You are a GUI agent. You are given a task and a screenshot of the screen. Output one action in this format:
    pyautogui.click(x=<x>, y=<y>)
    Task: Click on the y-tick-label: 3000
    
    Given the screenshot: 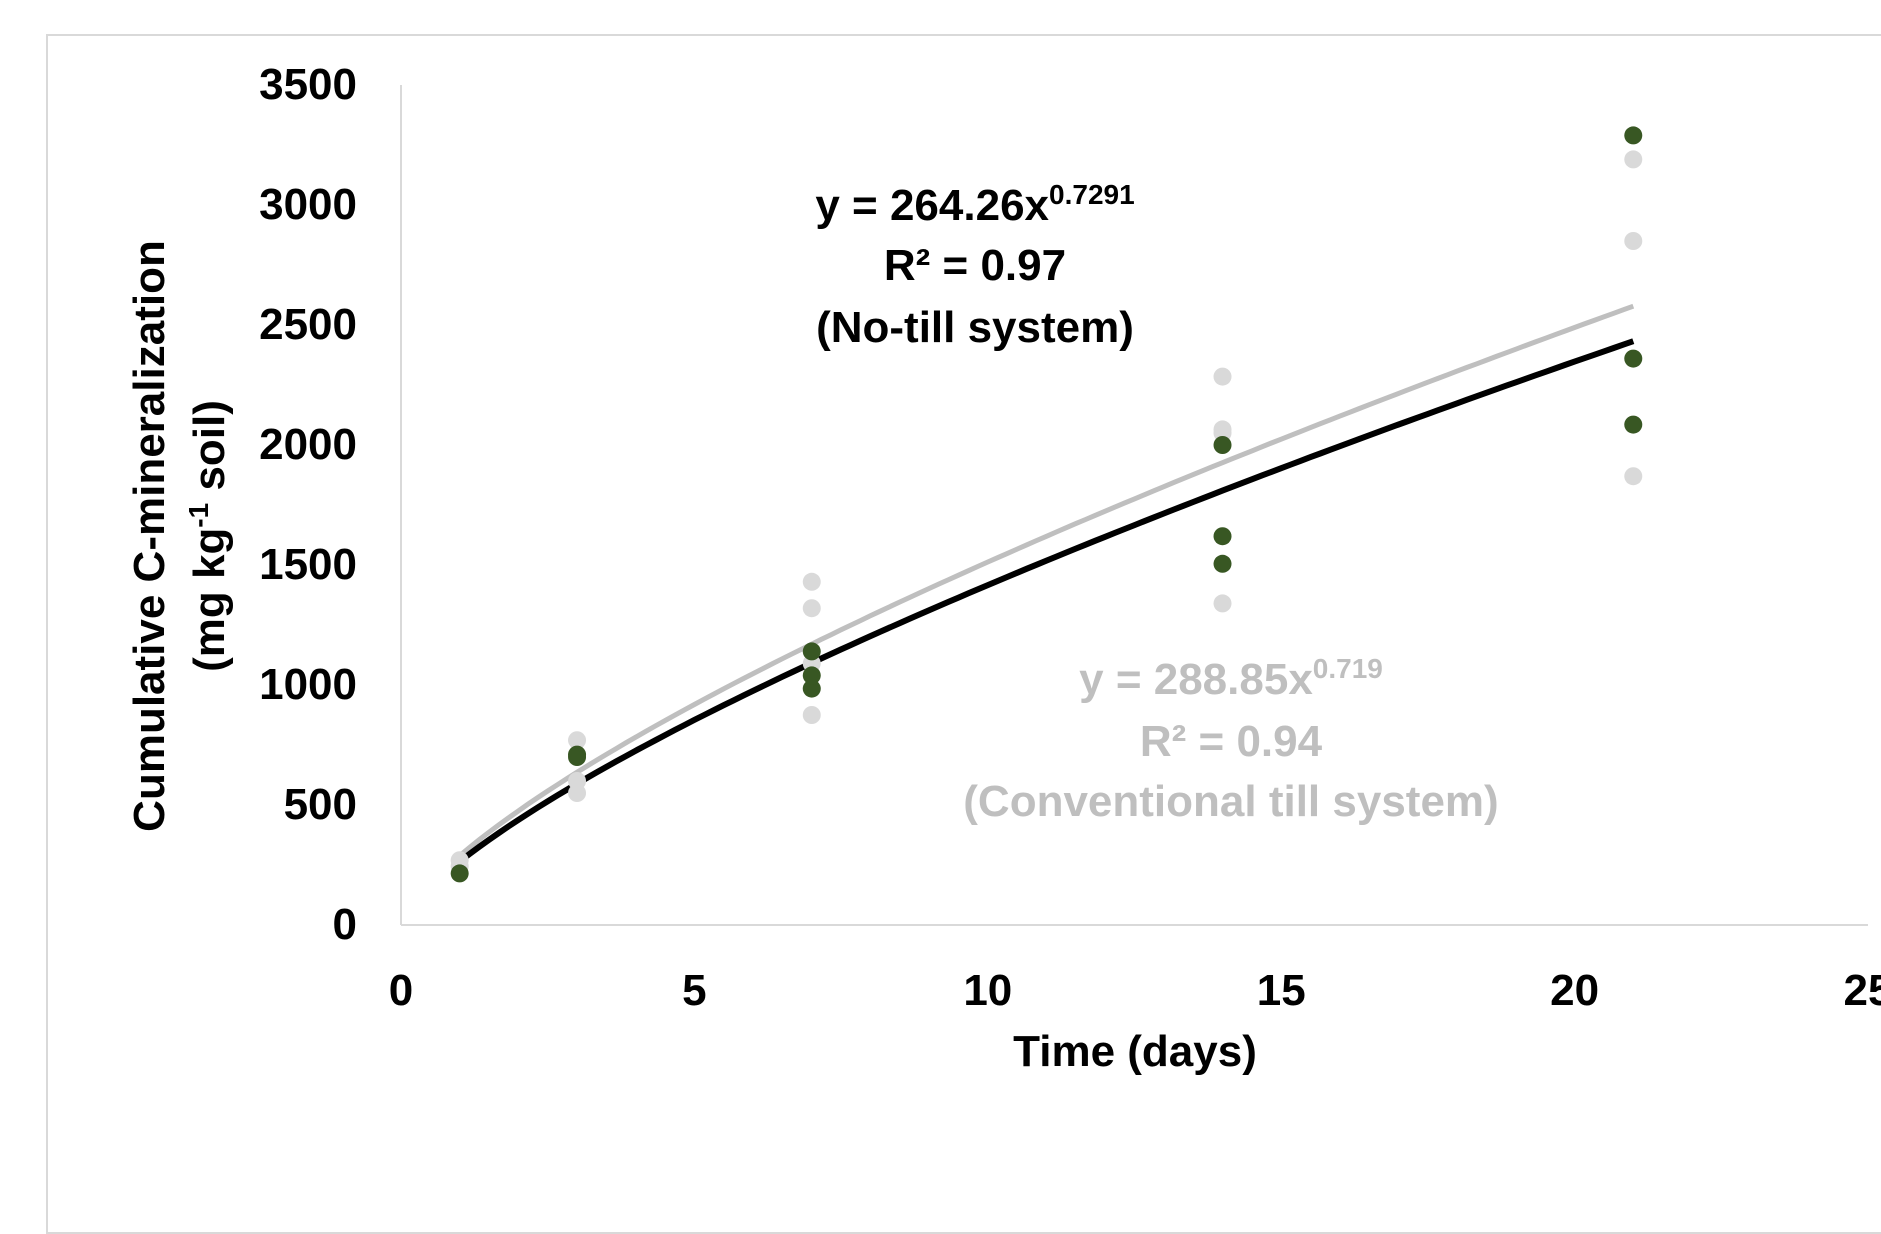 What is the action you would take?
    pyautogui.click(x=308, y=204)
    